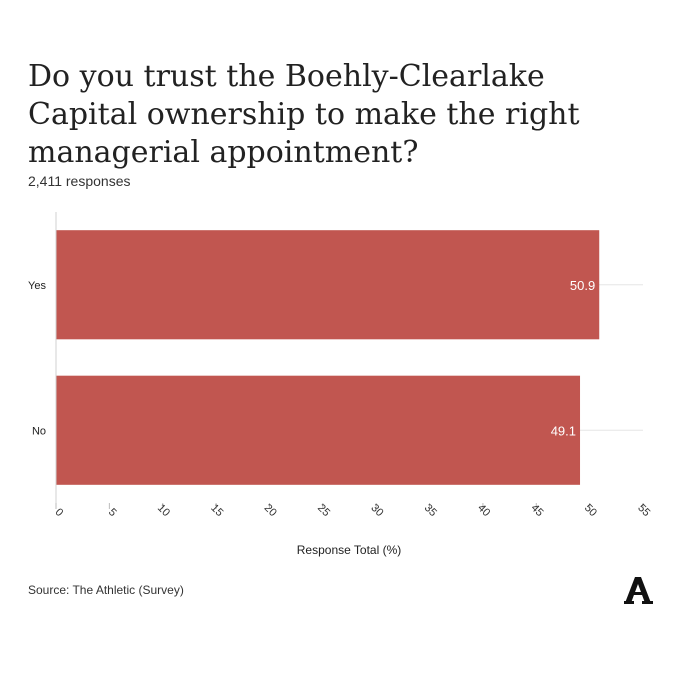  I want to click on x-tick-label-35: 35, so click(430, 510).